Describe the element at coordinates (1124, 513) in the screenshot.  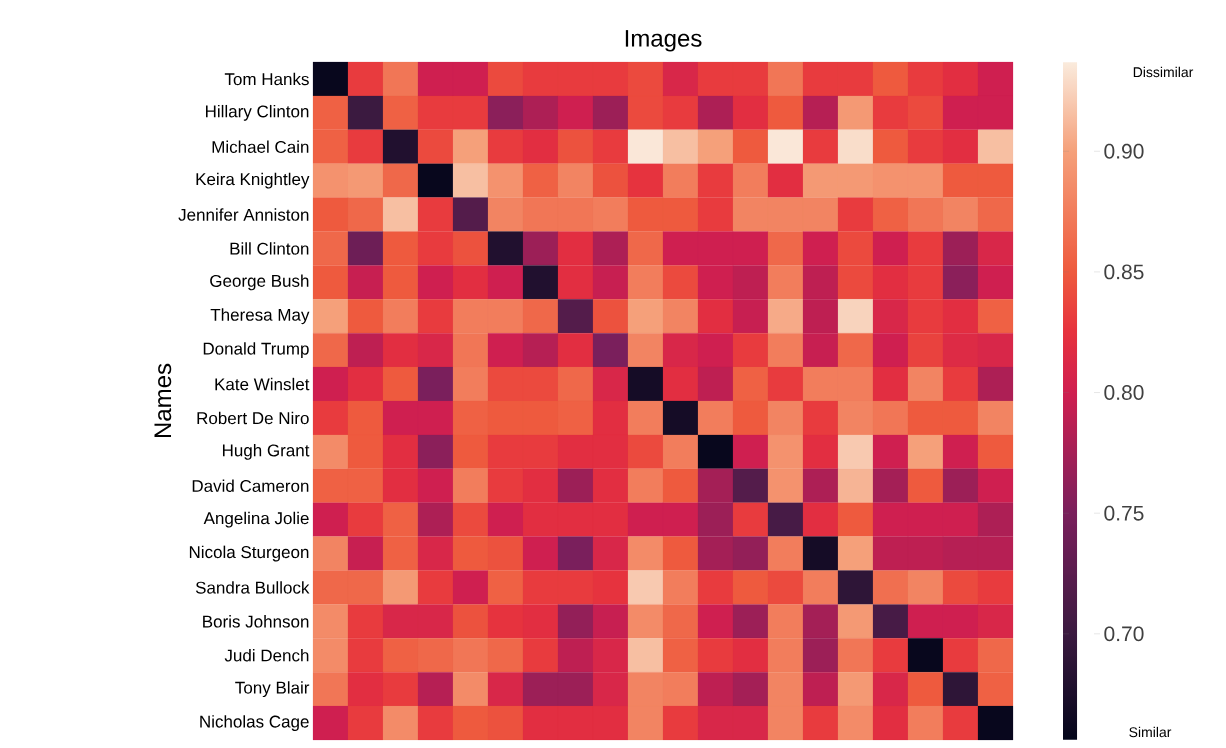
I see `color-bar-label: 0.75` at that location.